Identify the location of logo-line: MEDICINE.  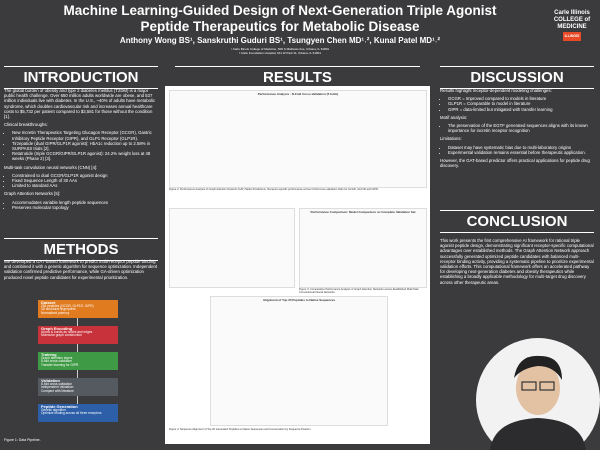
(572, 27).